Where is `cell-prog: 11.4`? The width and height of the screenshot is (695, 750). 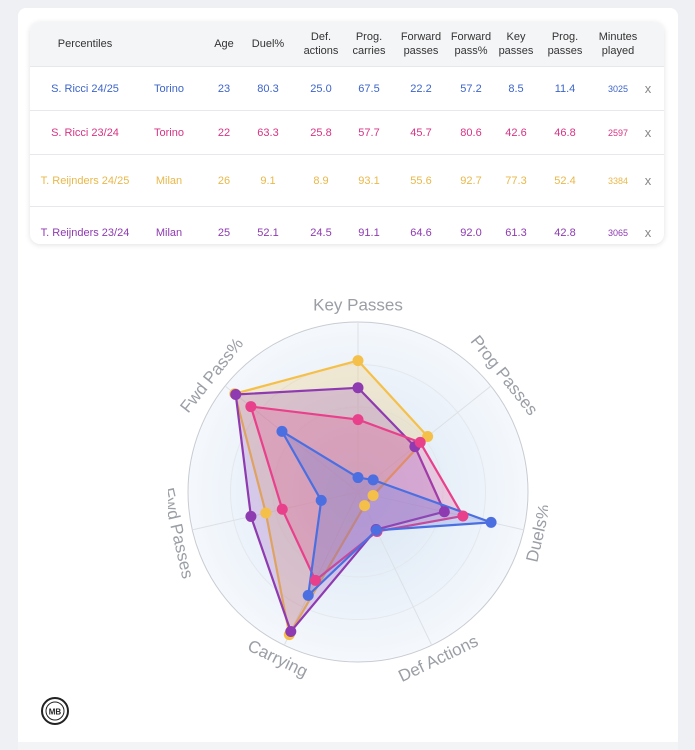 cell-prog: 11.4 is located at coordinates (565, 89).